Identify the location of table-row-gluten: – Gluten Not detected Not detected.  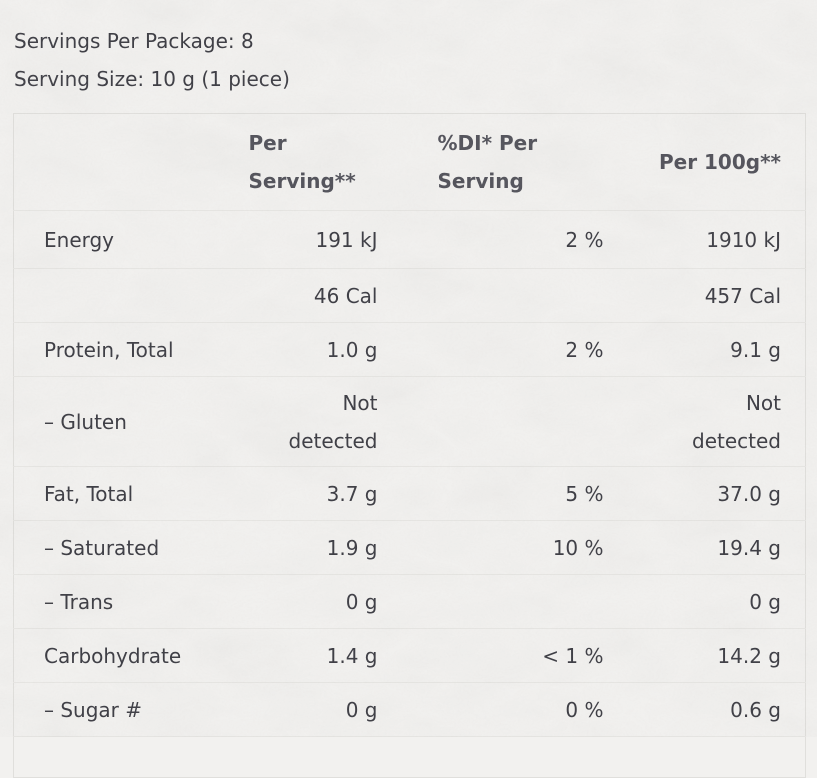
(409, 421).